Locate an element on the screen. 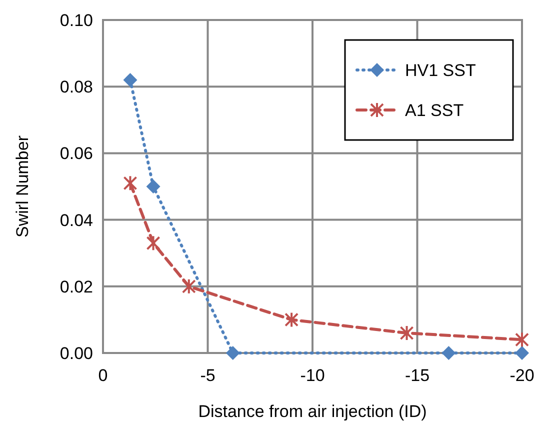 The height and width of the screenshot is (435, 539). x-tick-label: -5 is located at coordinates (208, 375).